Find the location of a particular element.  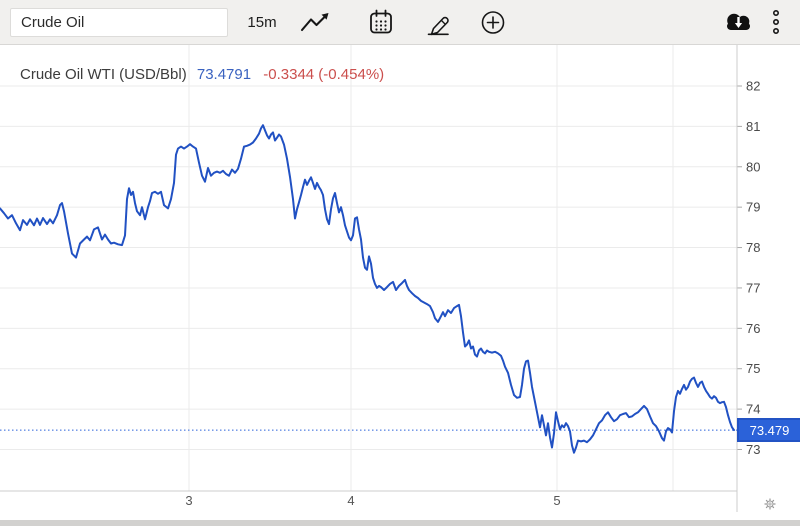

symbol-search-input is located at coordinates (119, 22).